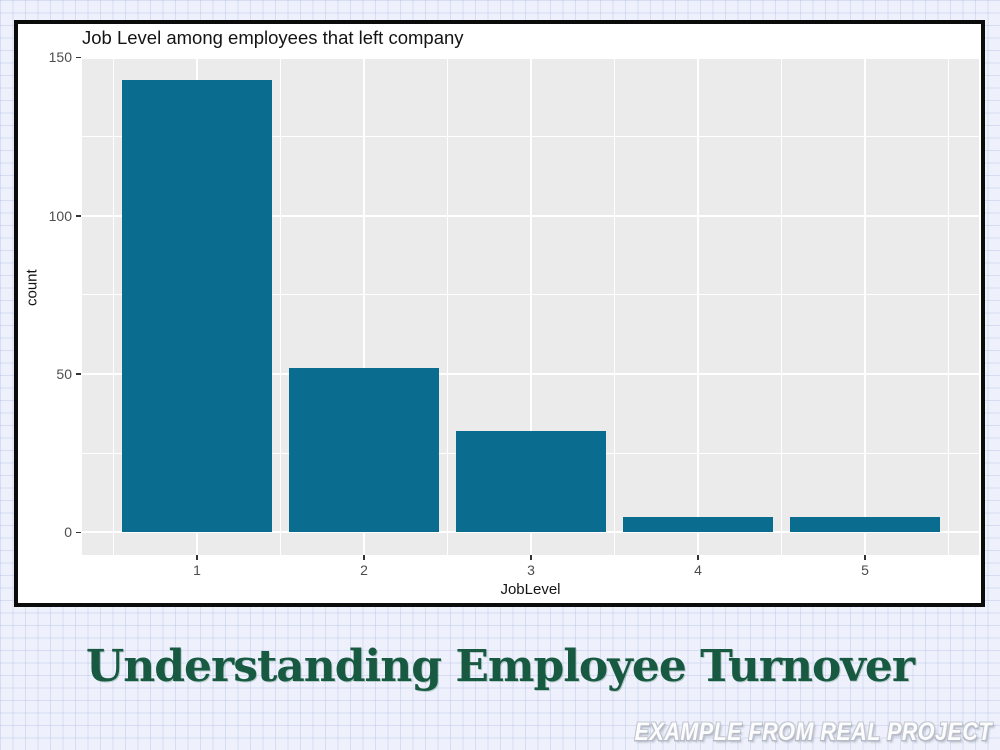 The width and height of the screenshot is (1000, 750). Describe the element at coordinates (530, 589) in the screenshot. I see `x-axis-title: JobLevel` at that location.